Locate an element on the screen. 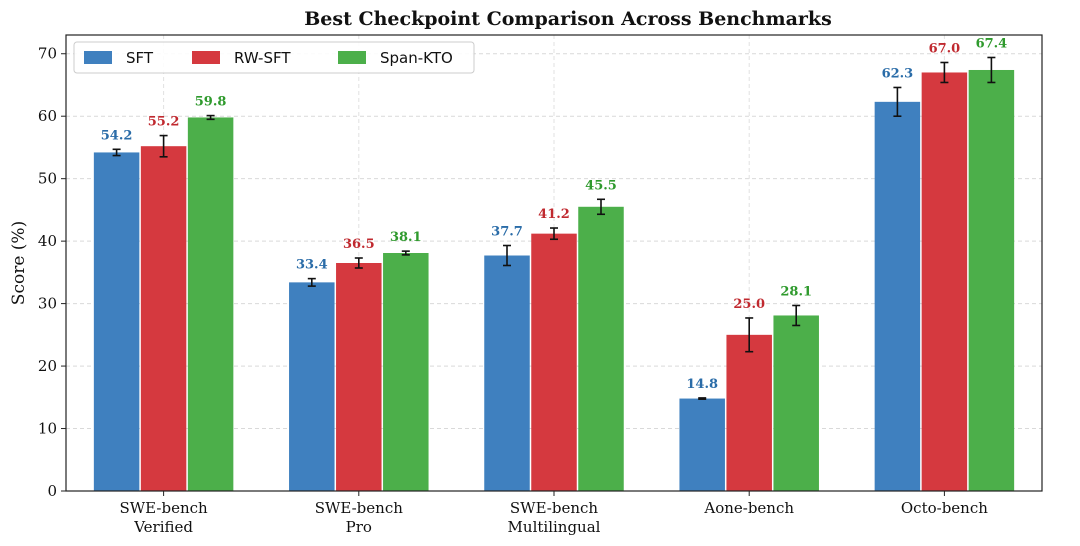  legend-label: SFT is located at coordinates (140, 58).